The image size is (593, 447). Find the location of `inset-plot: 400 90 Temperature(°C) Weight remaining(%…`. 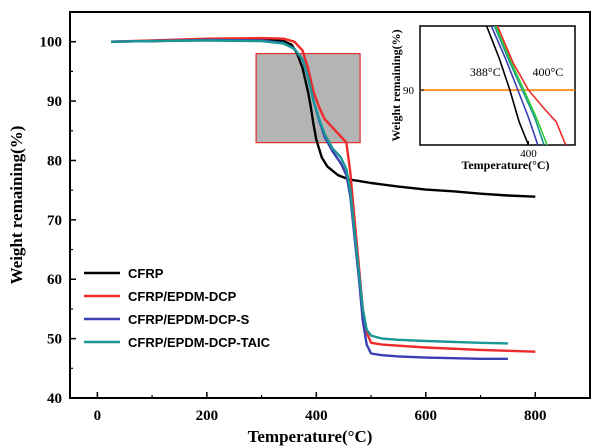

inset-plot: 400 90 Temperature(°C) Weight remaining(%… is located at coordinates (482, 98).